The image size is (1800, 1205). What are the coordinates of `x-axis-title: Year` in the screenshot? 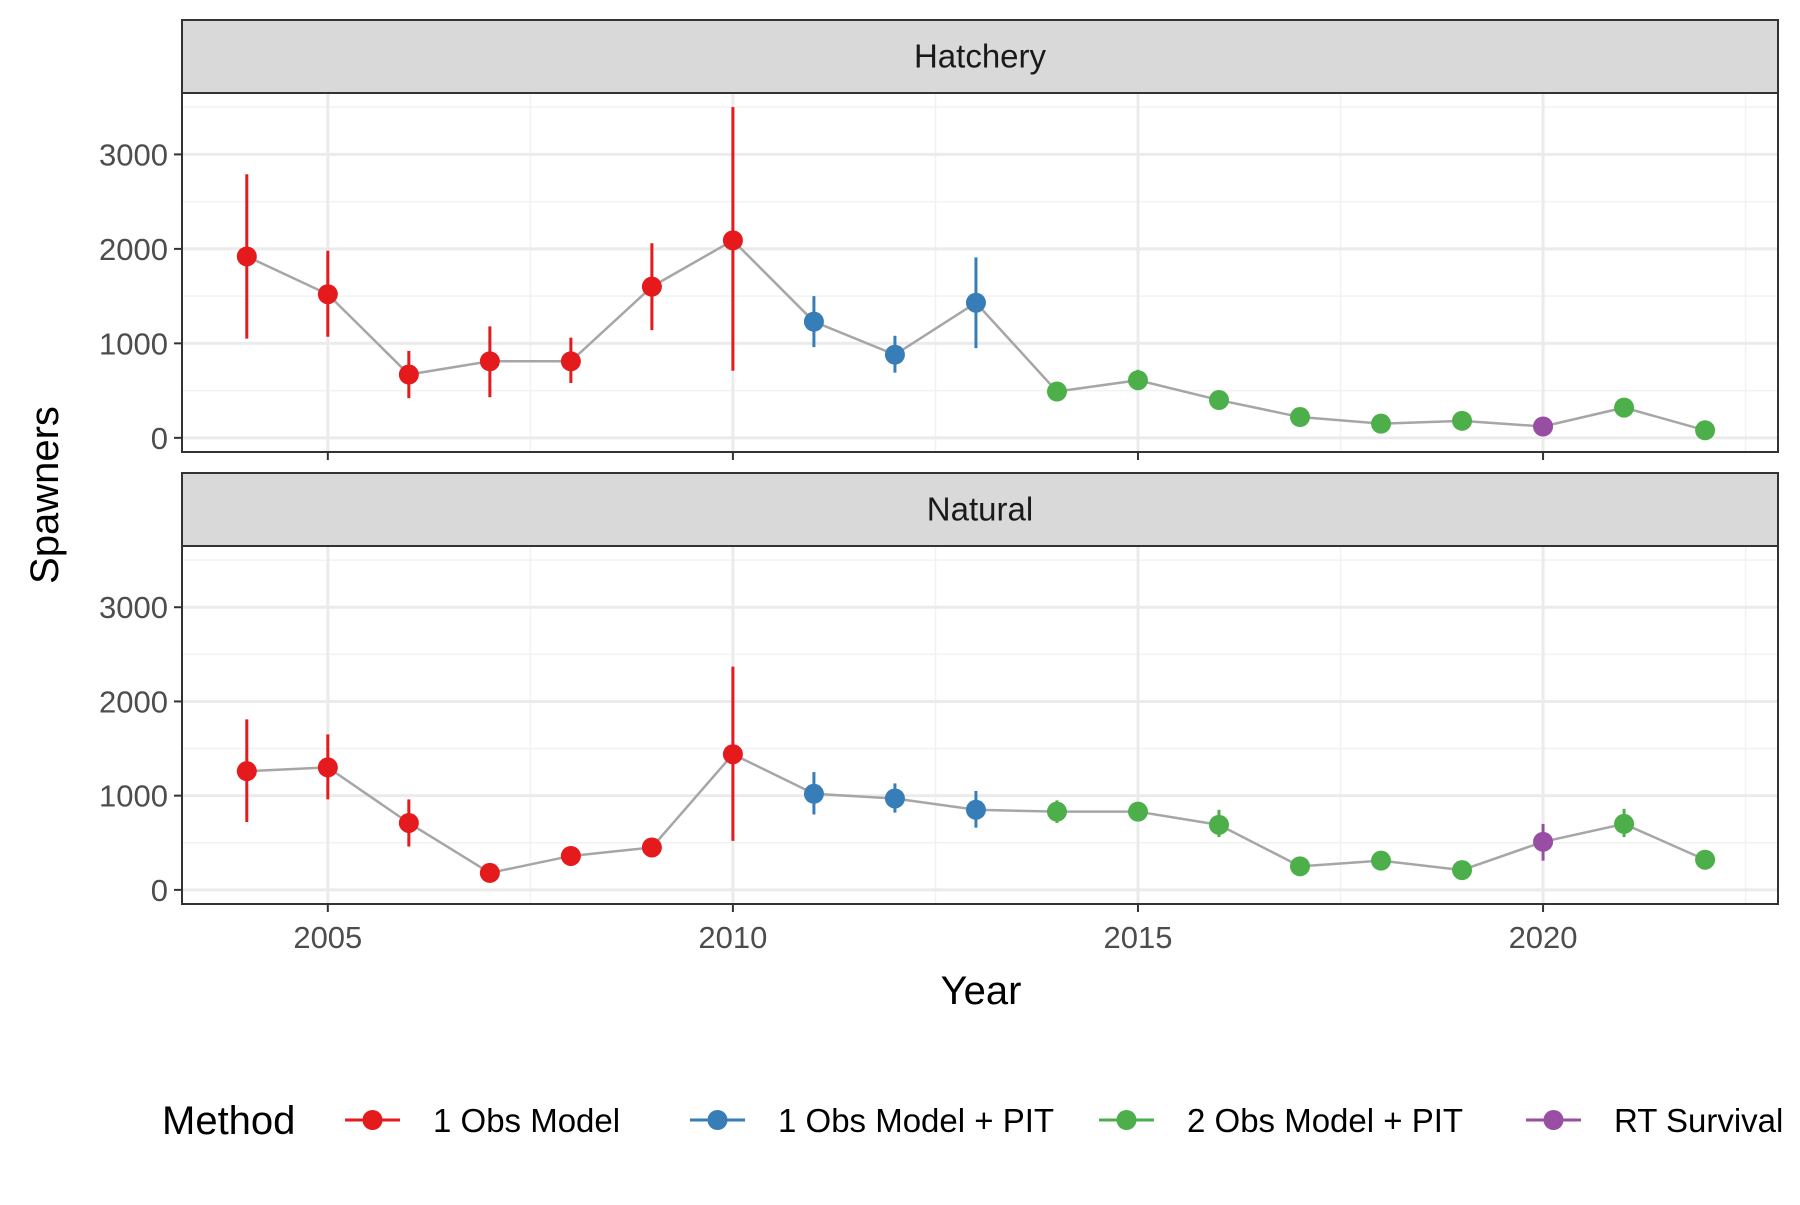 It's located at (981, 991).